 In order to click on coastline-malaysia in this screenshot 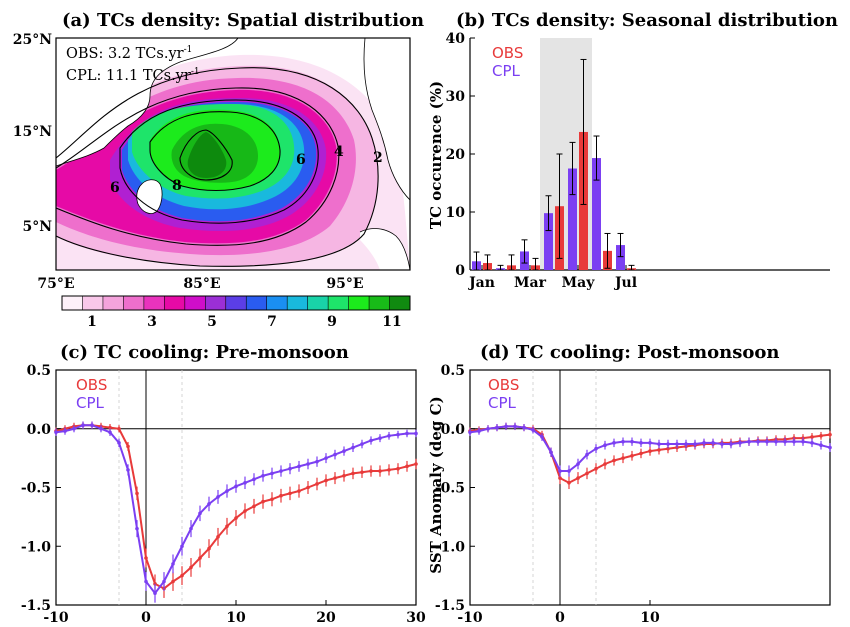, I will do `click(384, 249)`.